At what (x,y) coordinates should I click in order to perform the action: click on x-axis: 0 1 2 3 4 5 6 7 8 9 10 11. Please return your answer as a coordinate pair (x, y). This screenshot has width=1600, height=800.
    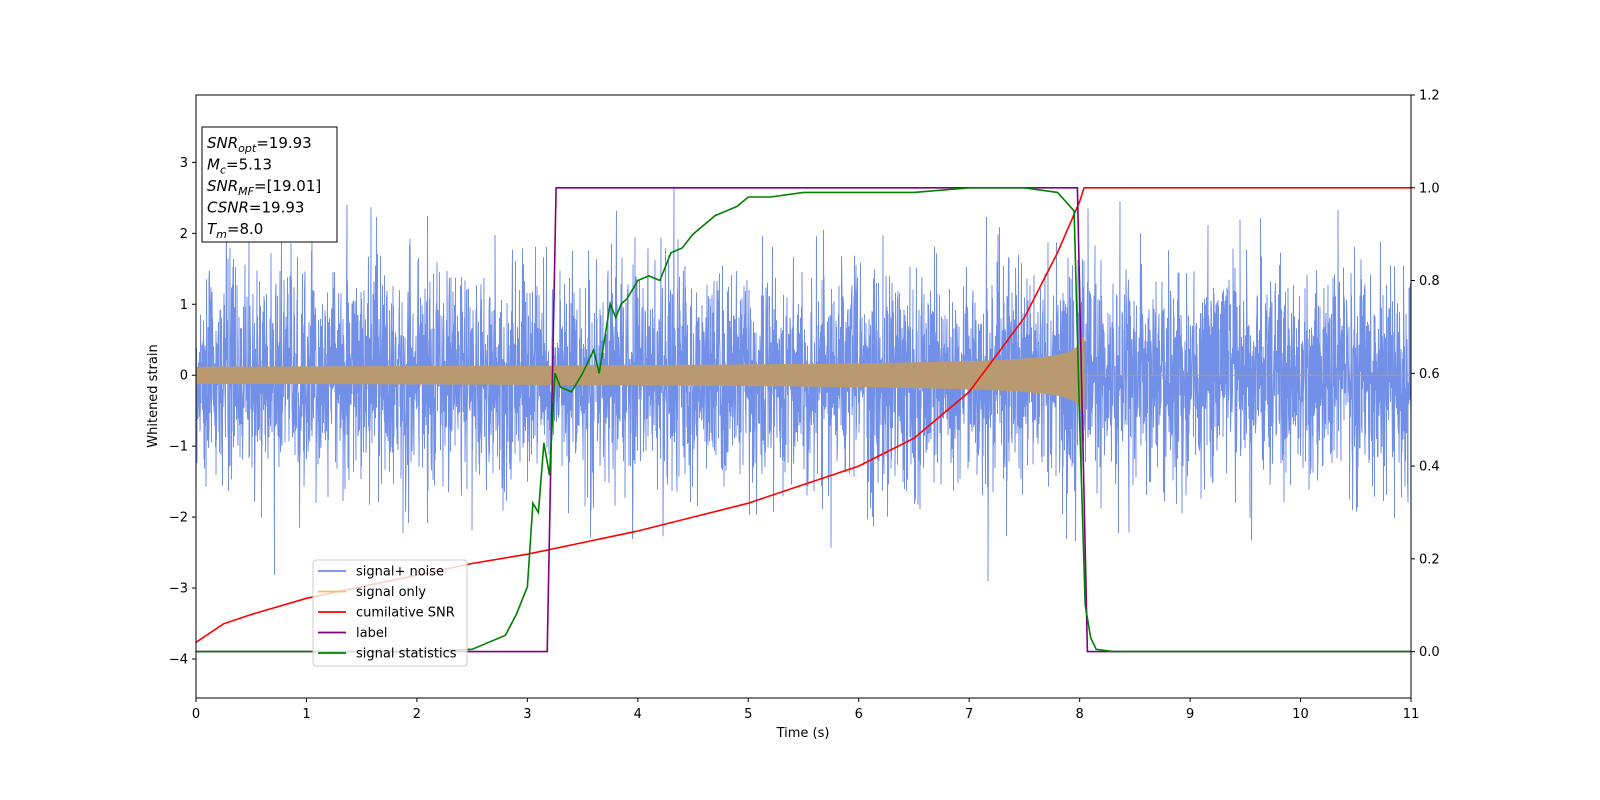
    Looking at the image, I should click on (805, 710).